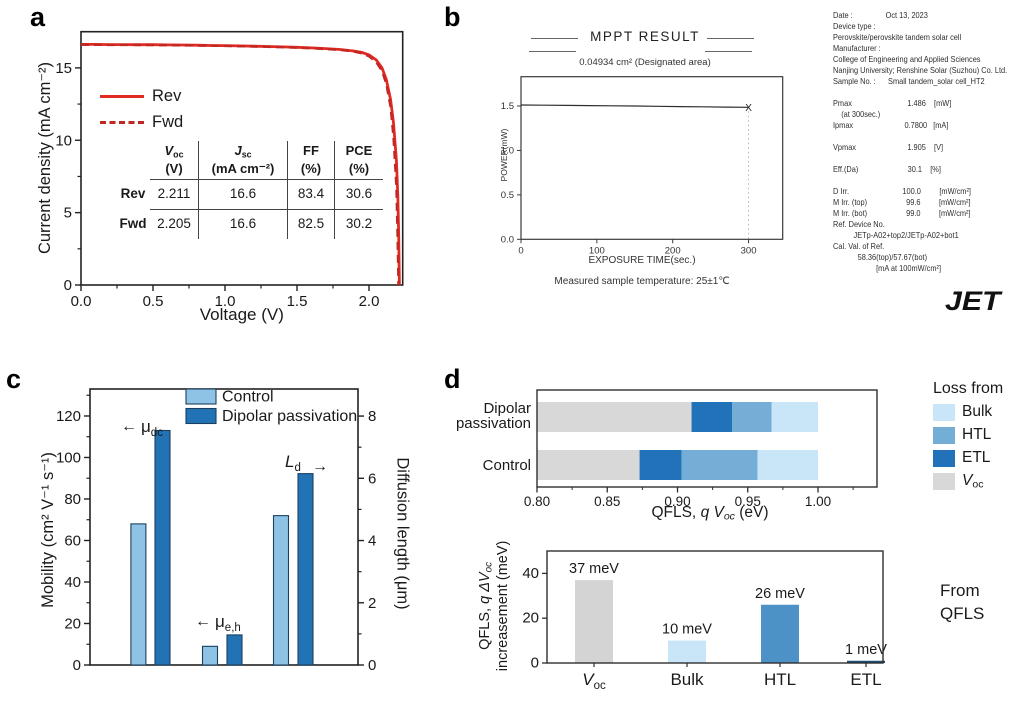 The image size is (1015, 702). I want to click on category-label: ETL, so click(865, 679).